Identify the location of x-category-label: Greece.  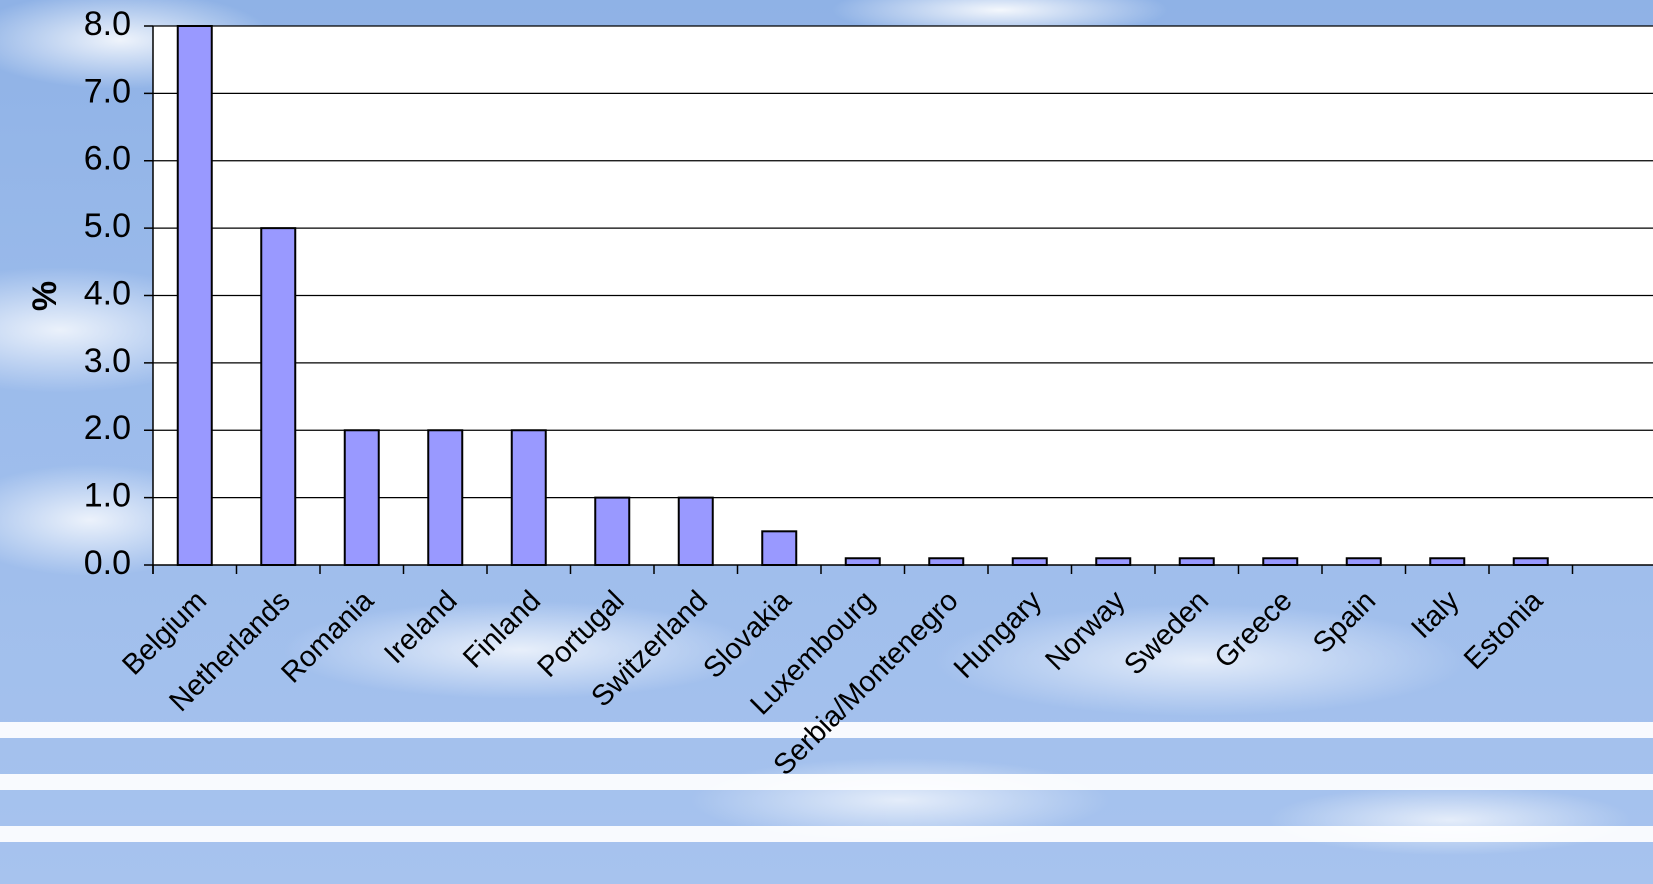
(1254, 630).